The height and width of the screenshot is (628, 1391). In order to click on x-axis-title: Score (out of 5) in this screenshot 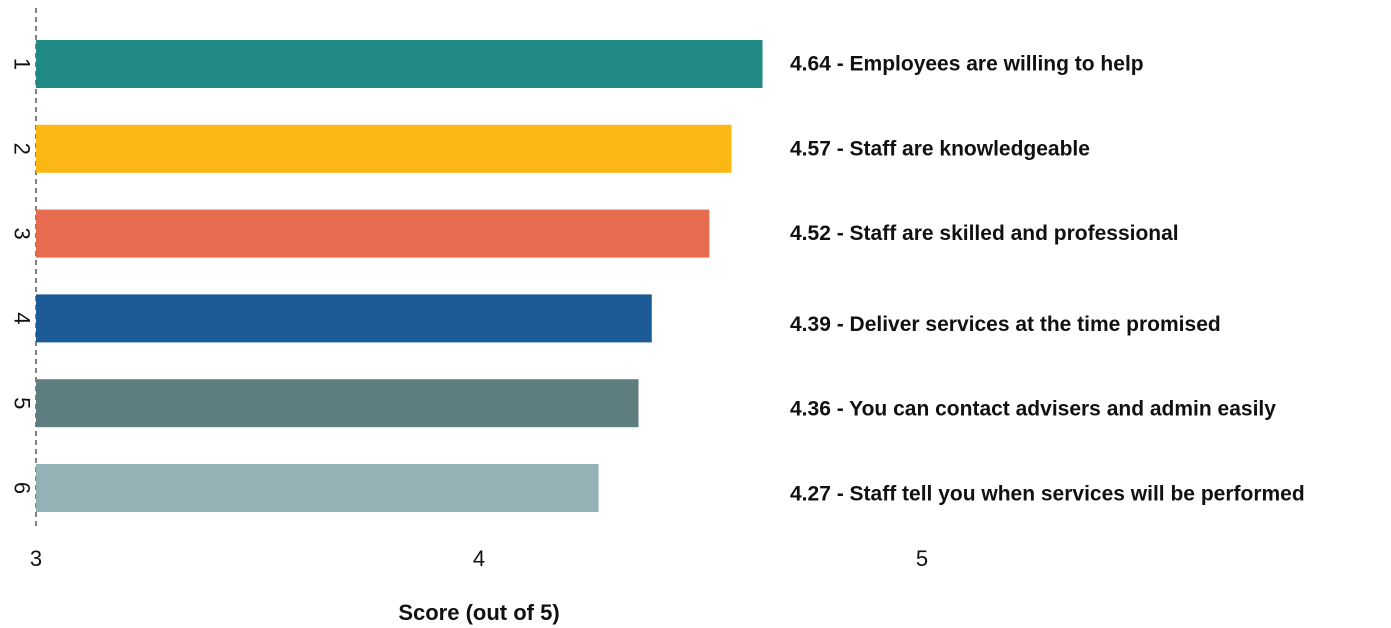, I will do `click(478, 612)`.